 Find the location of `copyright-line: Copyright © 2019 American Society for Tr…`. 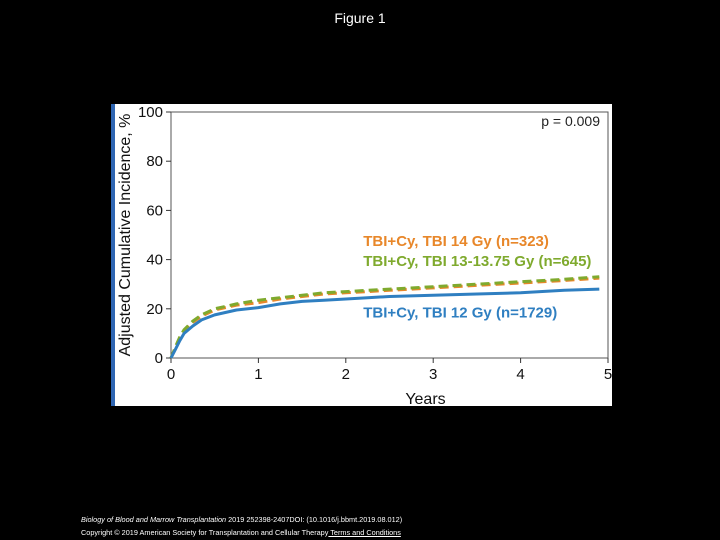

copyright-line: Copyright © 2019 American Society for Tr… is located at coordinates (391, 532).